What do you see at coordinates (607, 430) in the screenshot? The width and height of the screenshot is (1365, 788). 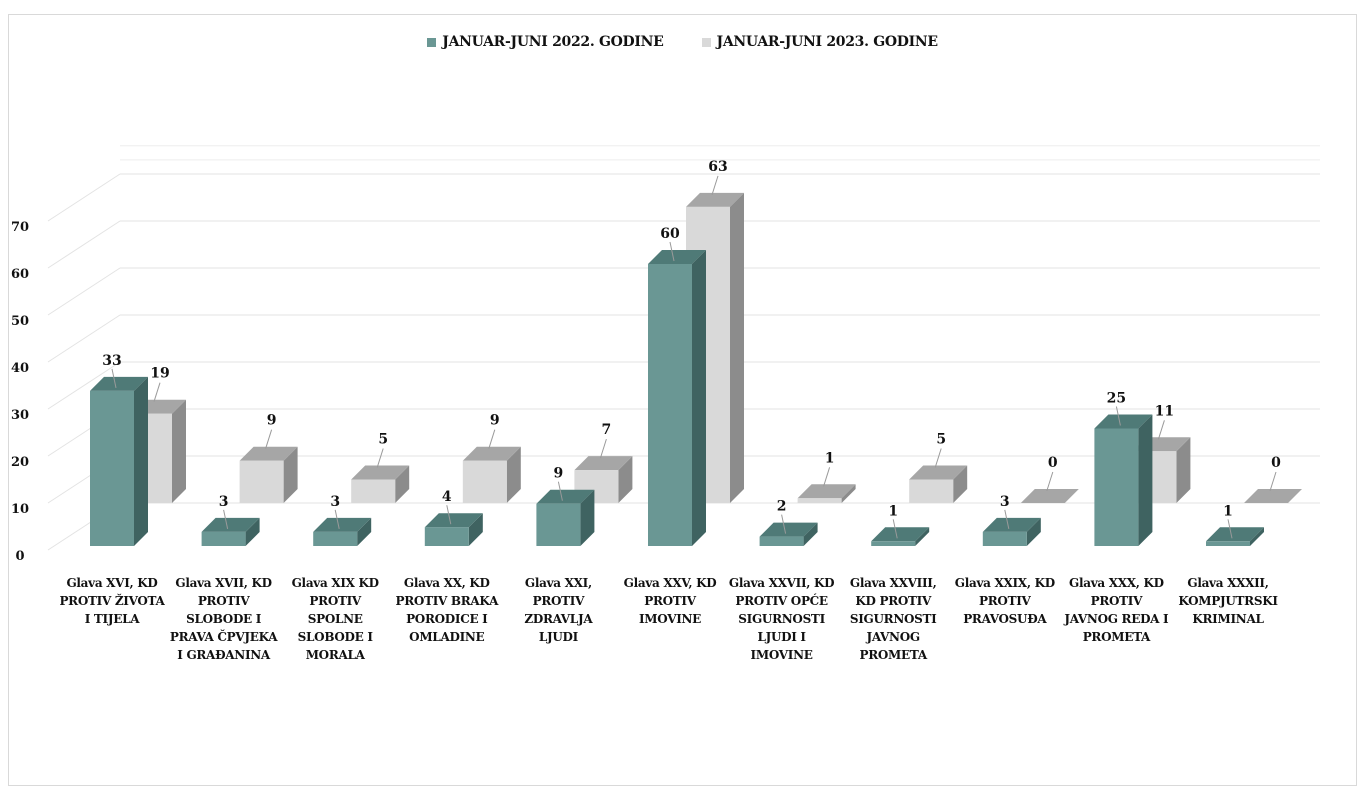 I see `data-label-2023-4: 7` at bounding box center [607, 430].